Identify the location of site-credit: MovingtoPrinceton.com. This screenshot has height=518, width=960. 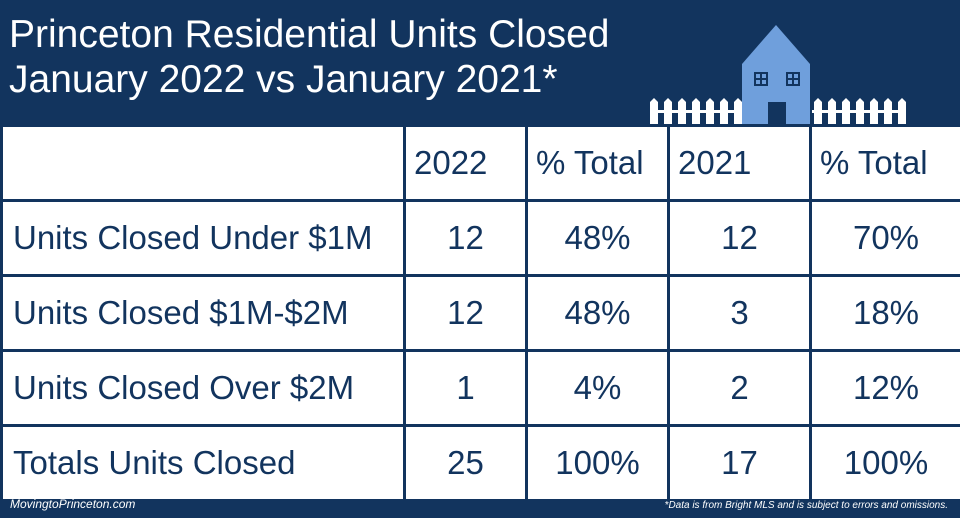
(73, 504).